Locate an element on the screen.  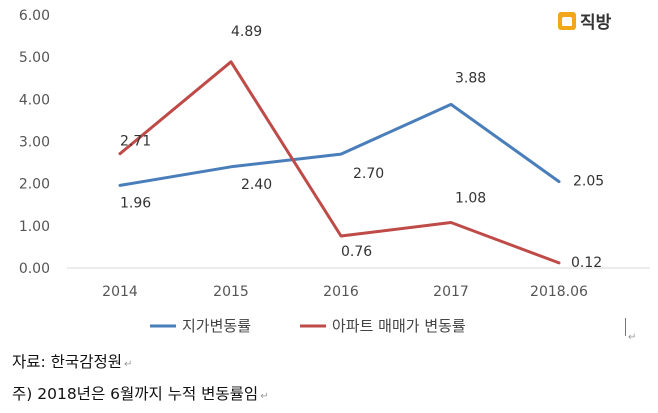
x-tick-label: 2016 is located at coordinates (341, 292).